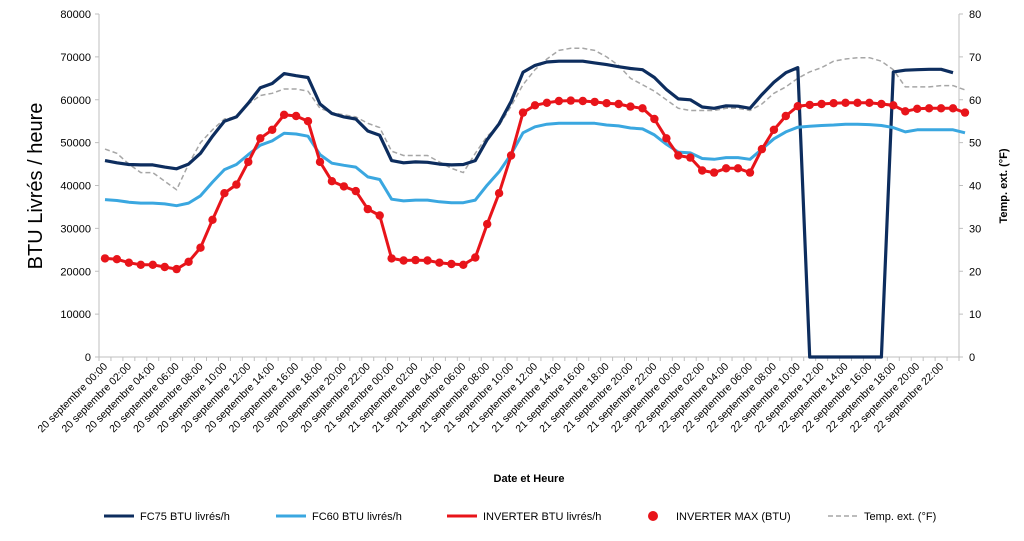 The image size is (1024, 541). Describe the element at coordinates (900, 517) in the screenshot. I see `legend-label: Temp. ext. (°F)` at that location.